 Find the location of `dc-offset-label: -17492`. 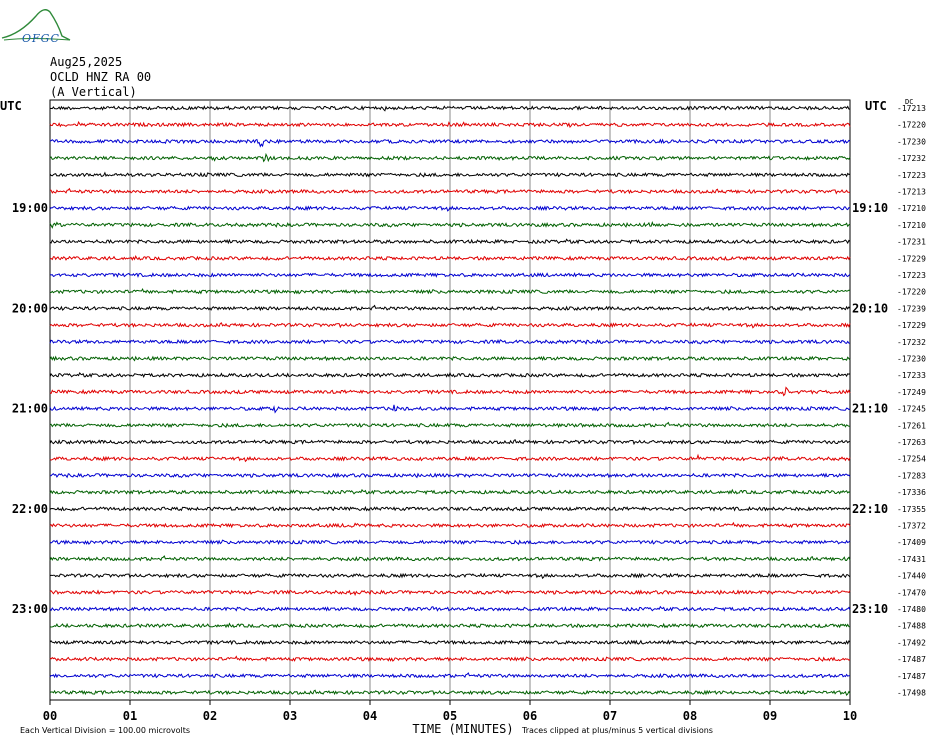

dc-offset-label: -17492 is located at coordinates (911, 642).